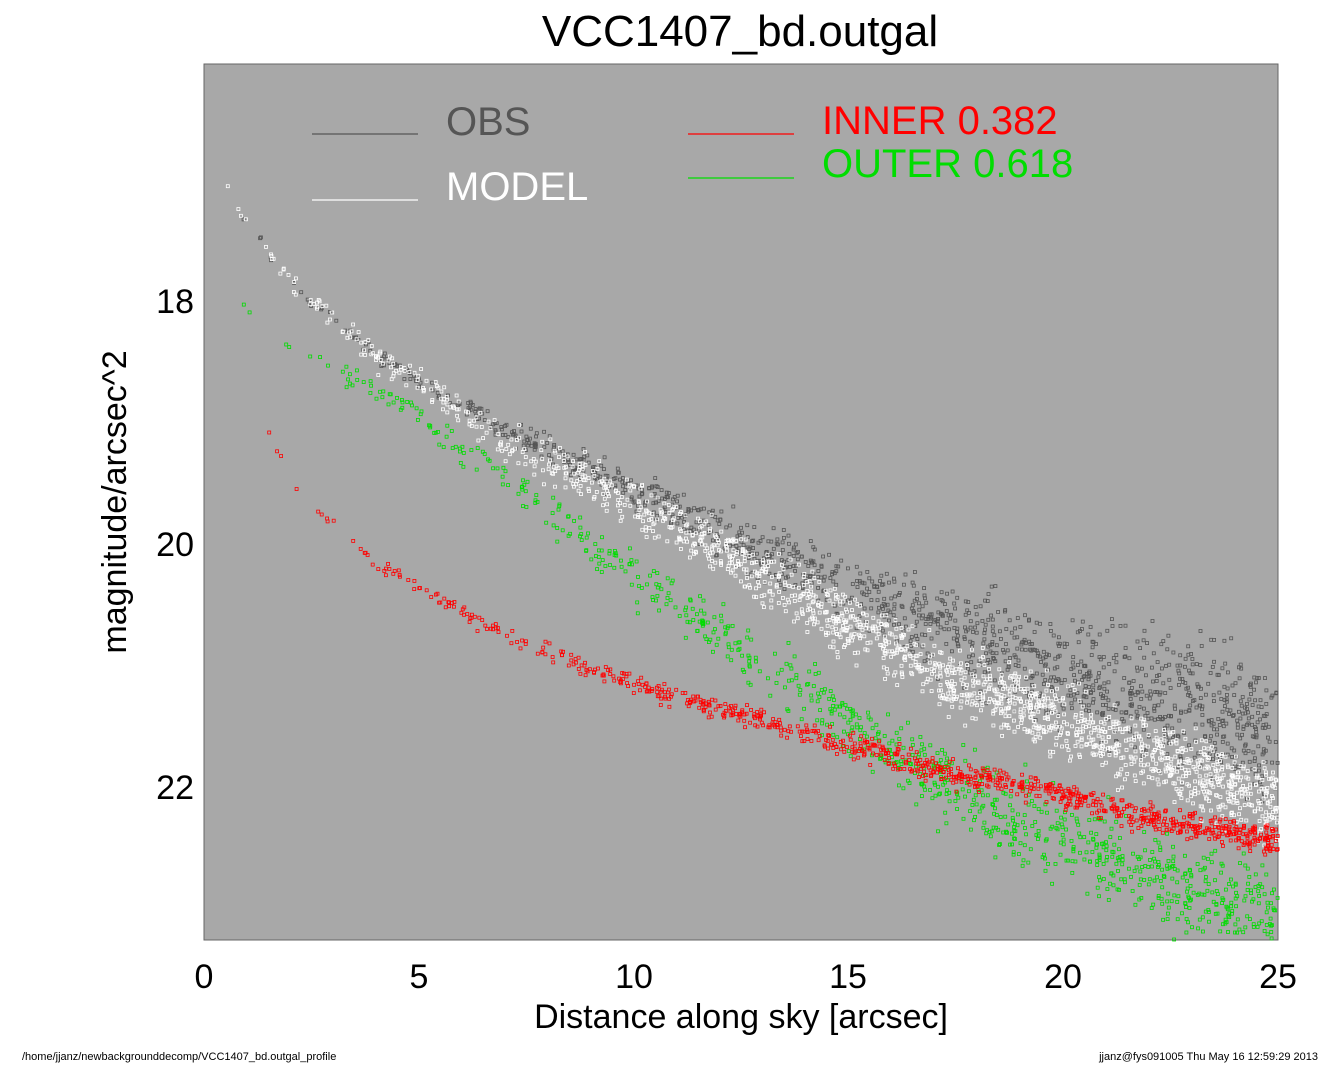  Describe the element at coordinates (175, 302) in the screenshot. I see `y-tick-label: 18` at that location.